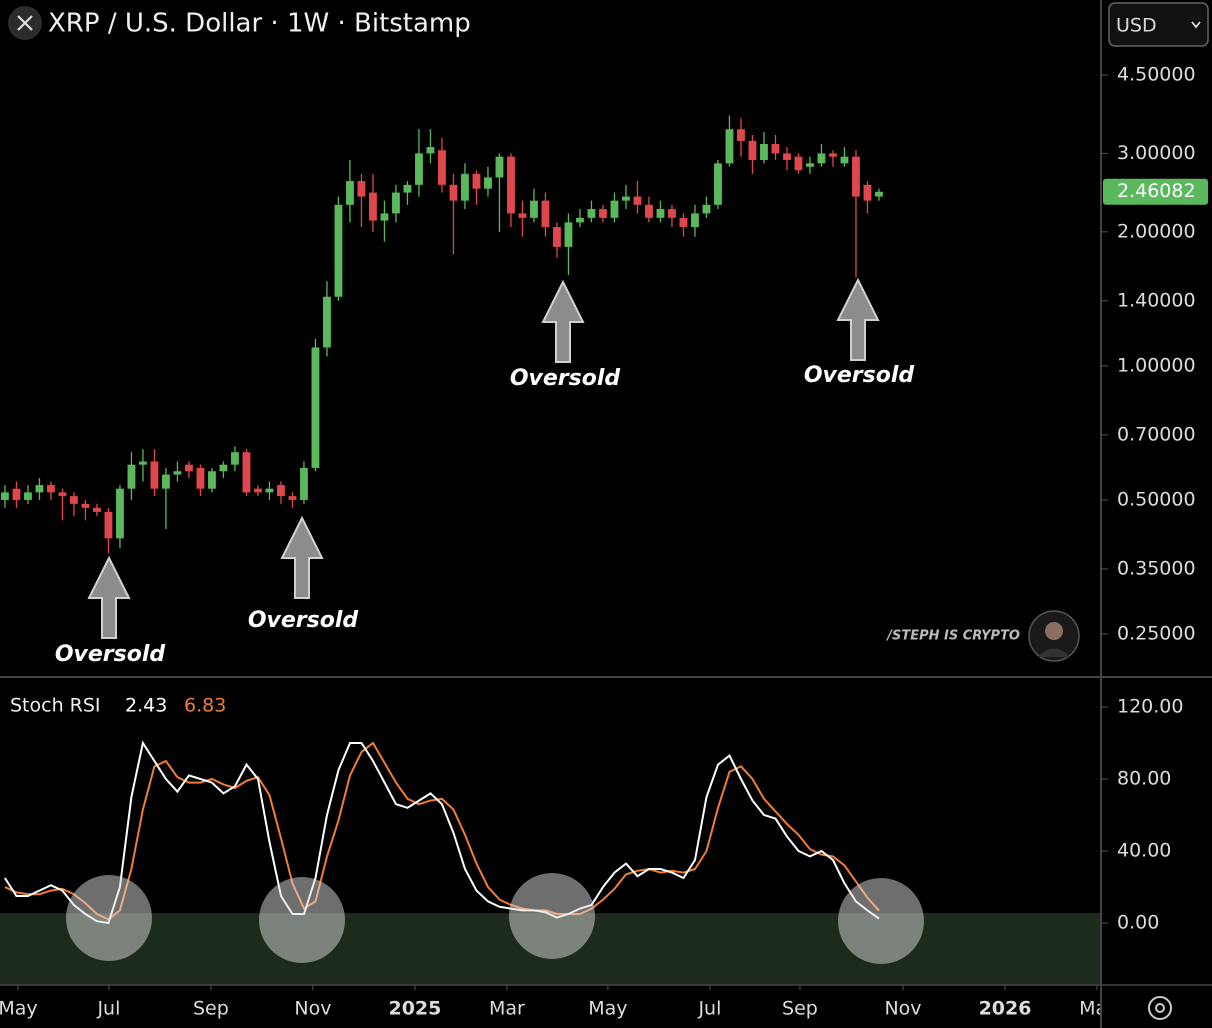 The width and height of the screenshot is (1212, 1028). I want to click on indicator-value: 2.43, so click(146, 706).